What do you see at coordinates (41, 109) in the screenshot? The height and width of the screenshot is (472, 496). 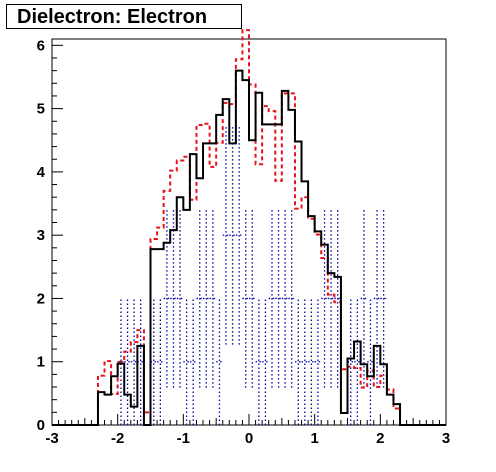 I see `y-tick-label: 5` at bounding box center [41, 109].